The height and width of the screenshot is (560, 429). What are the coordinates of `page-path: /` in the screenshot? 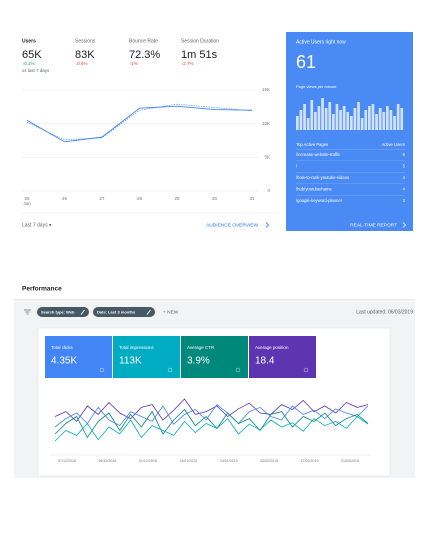 It's located at (297, 166).